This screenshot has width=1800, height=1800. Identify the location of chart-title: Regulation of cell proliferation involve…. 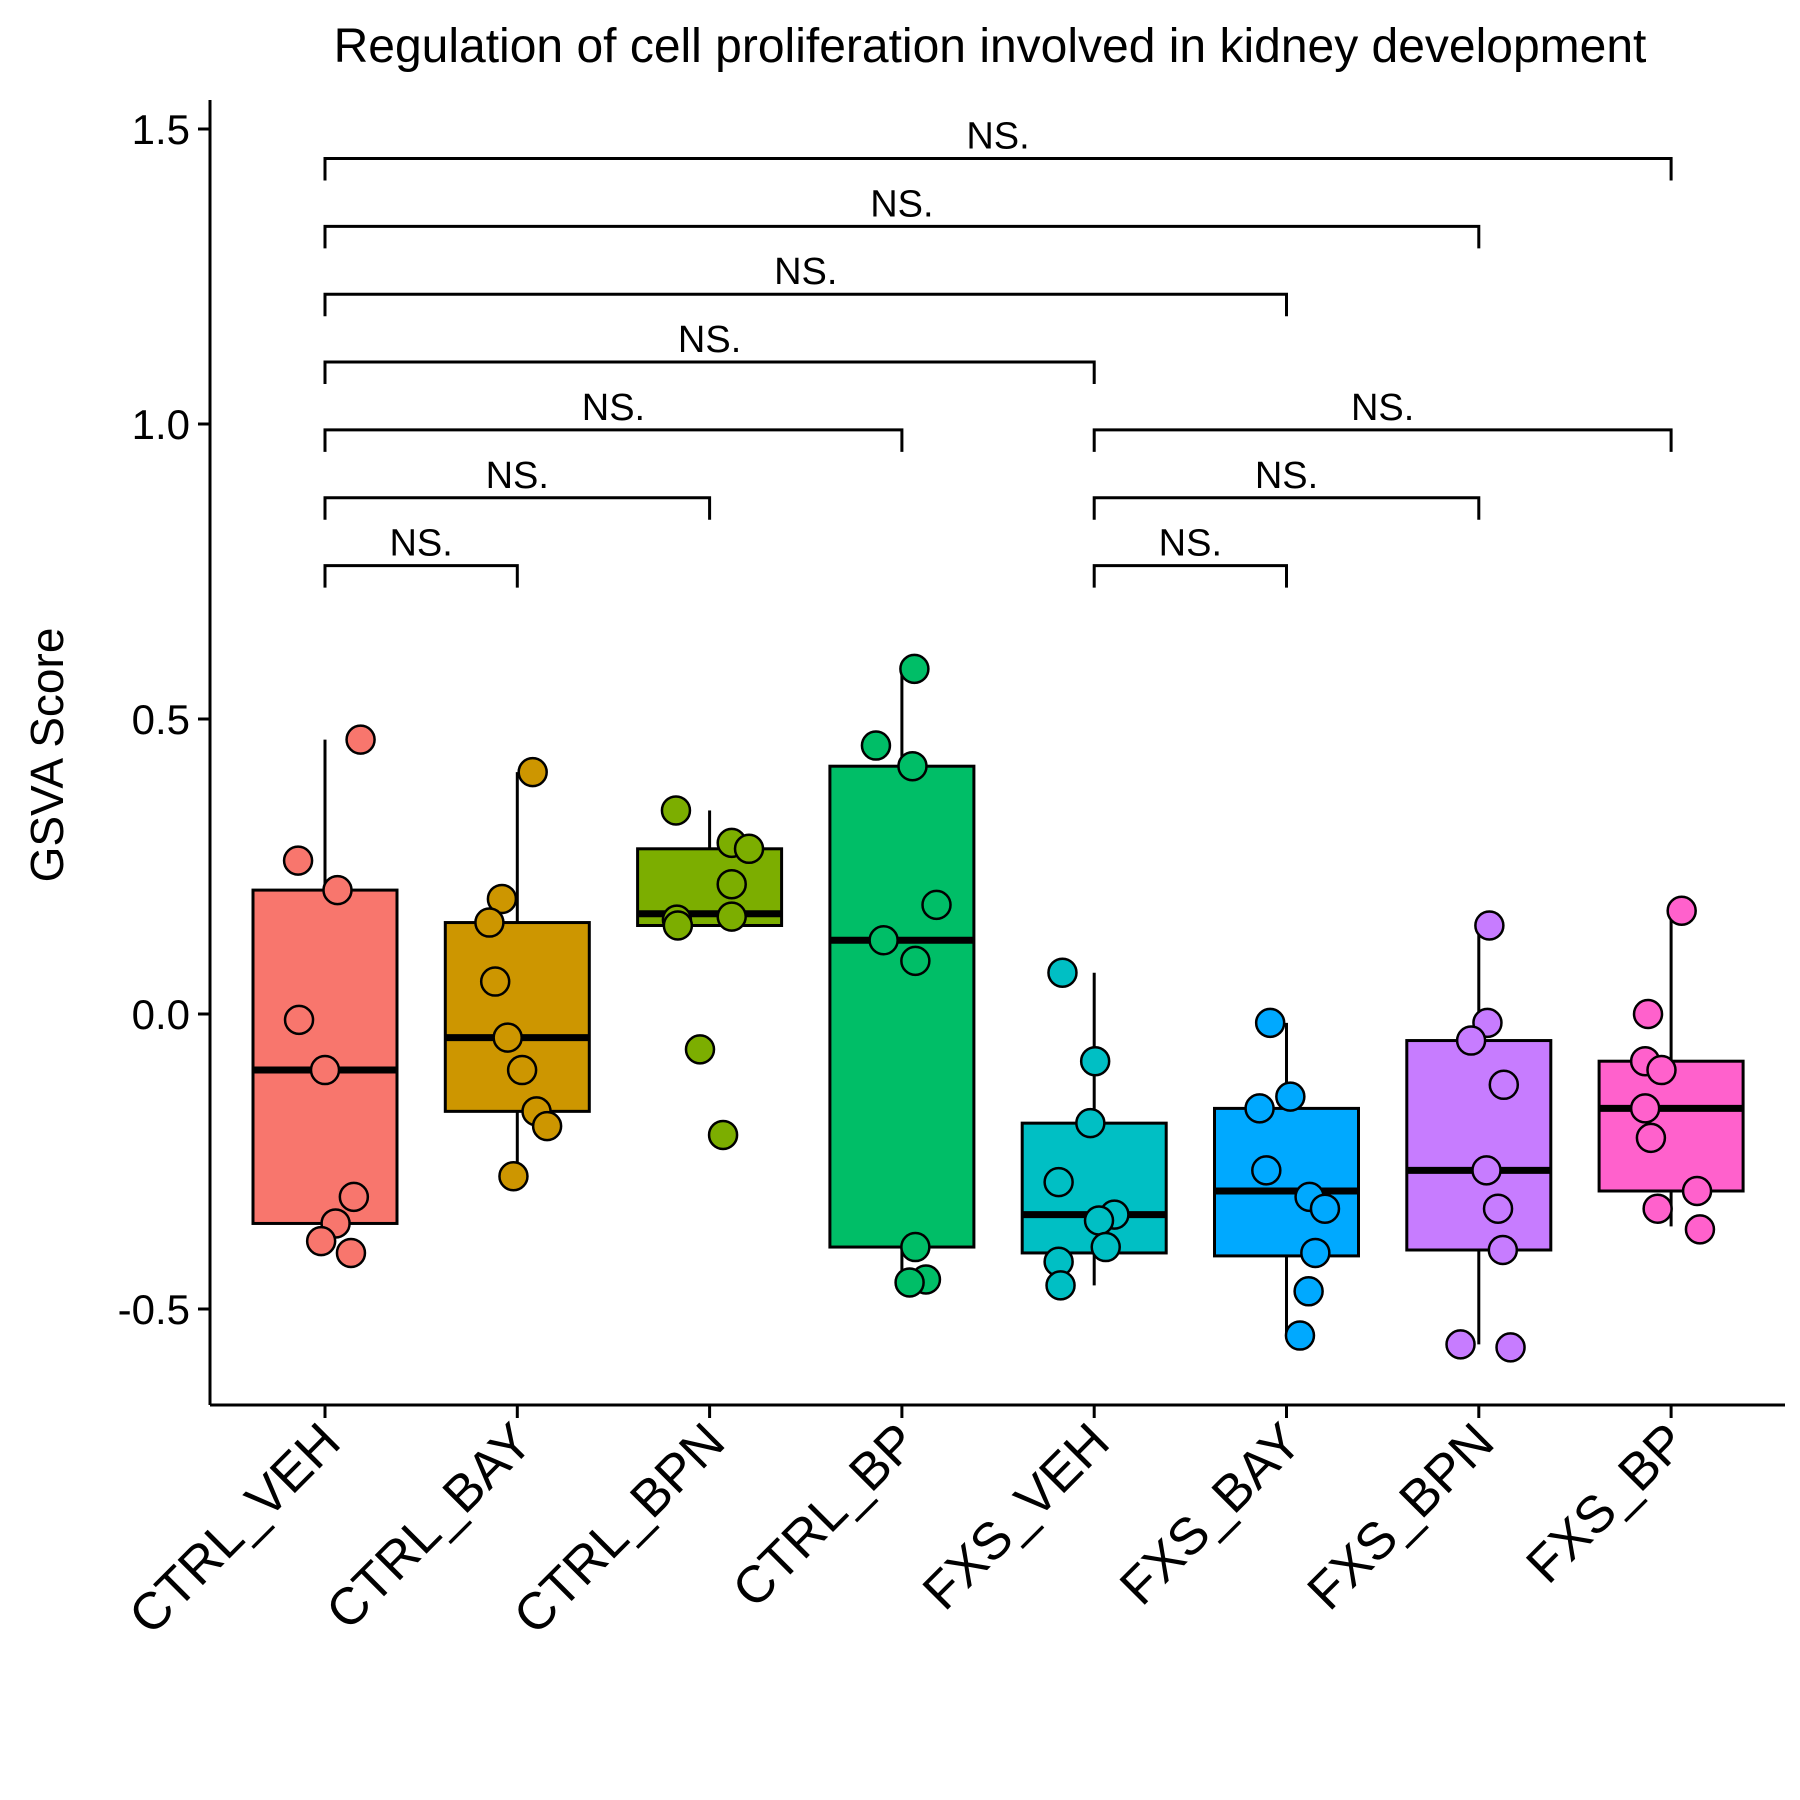
(990, 46).